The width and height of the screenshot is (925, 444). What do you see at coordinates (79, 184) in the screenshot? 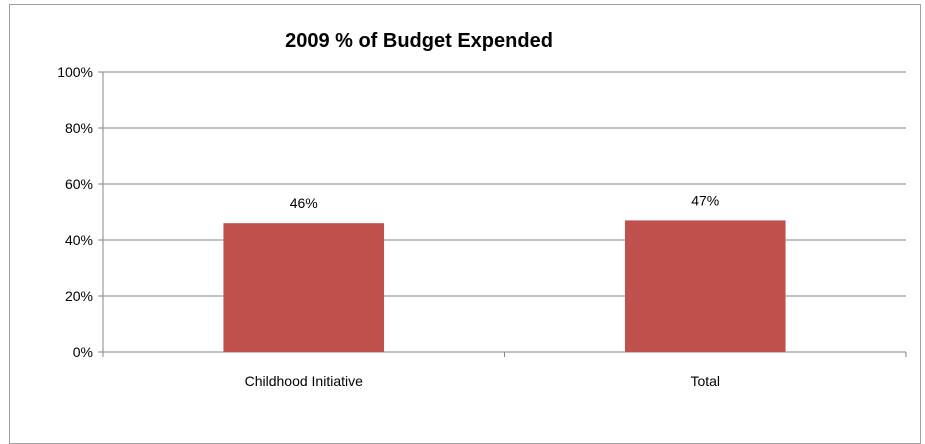
I see `y-tick-label: 60%` at bounding box center [79, 184].